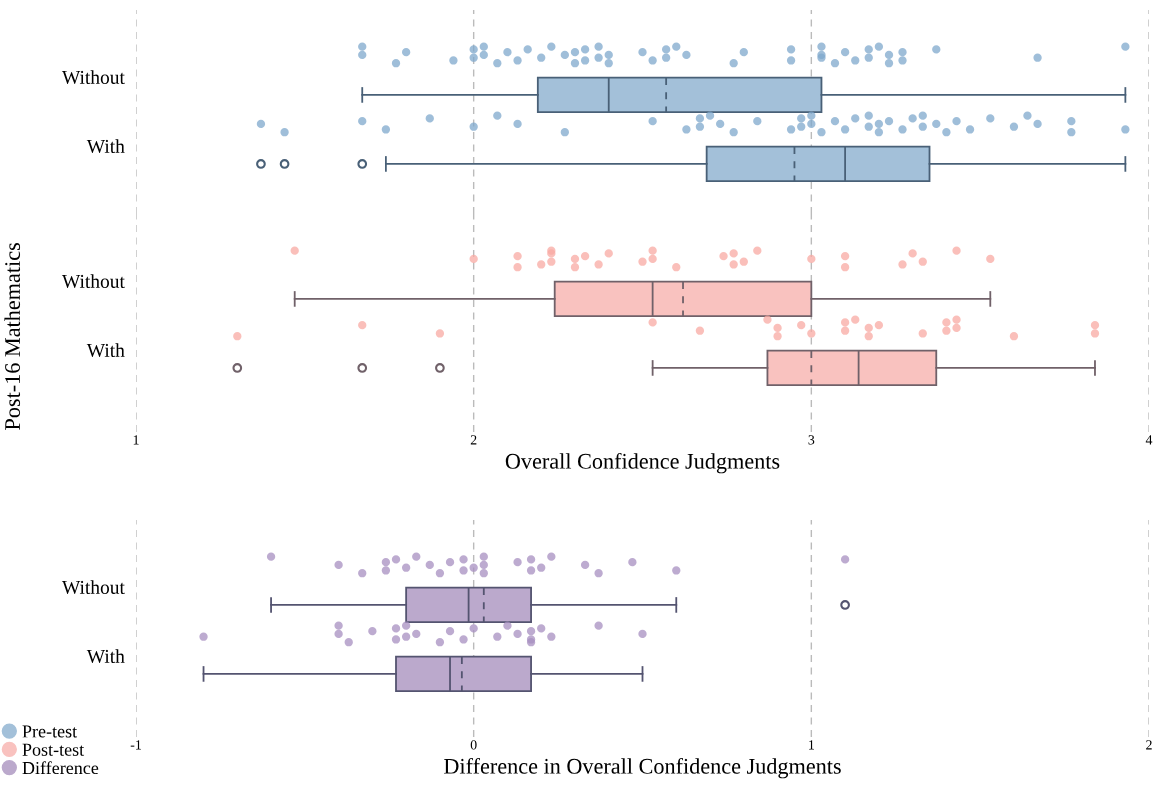  I want to click on x-tick-label: 3, so click(811, 440).